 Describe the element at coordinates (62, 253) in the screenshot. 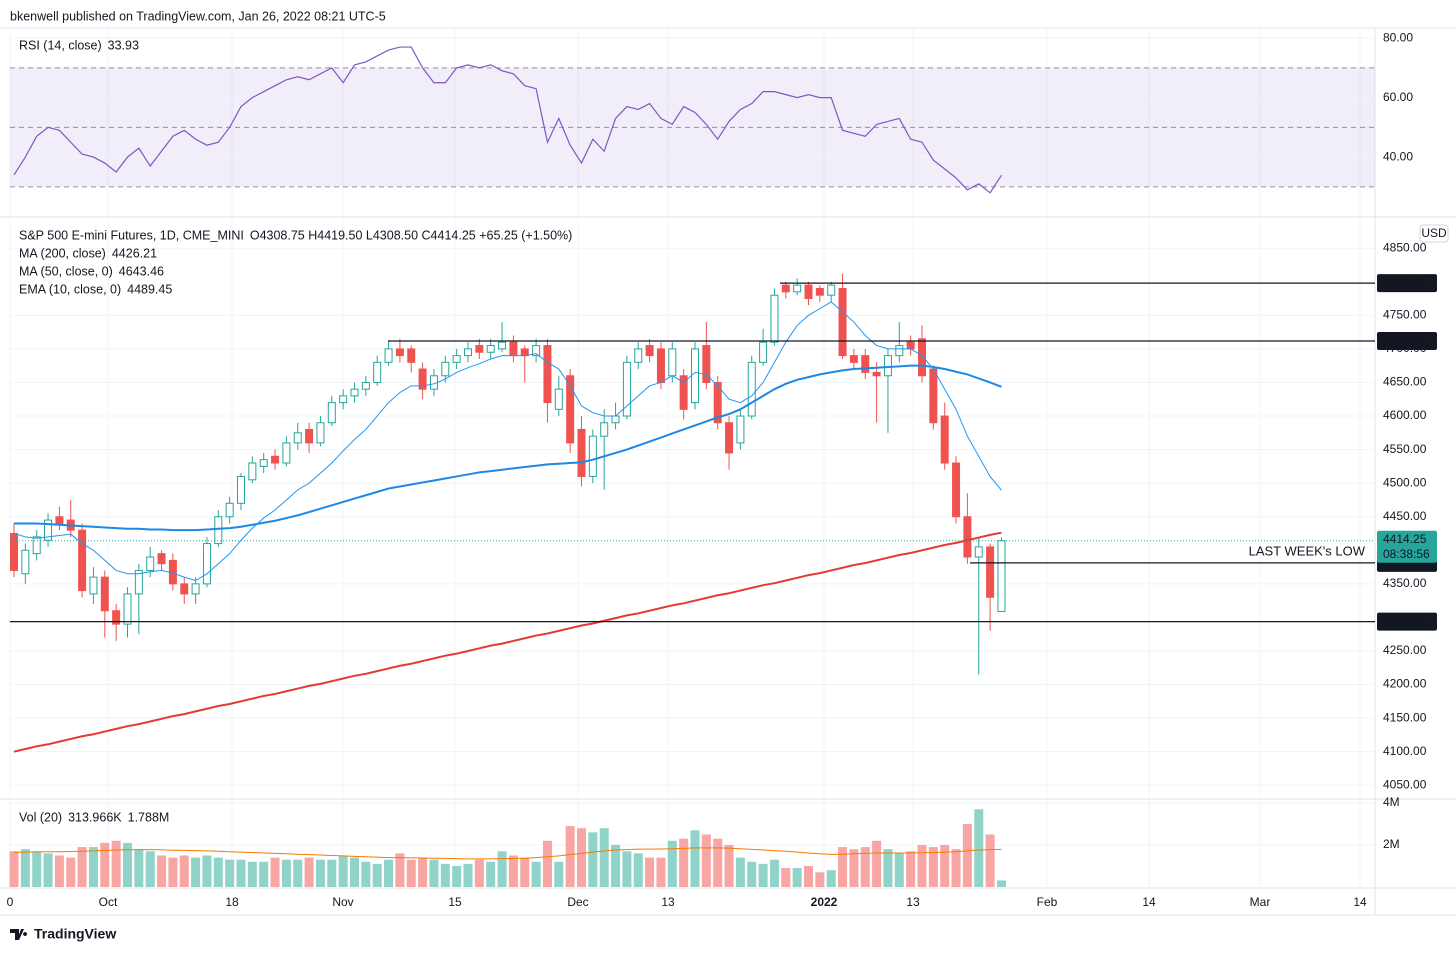

I see `legend-name: MA (200, close)` at that location.